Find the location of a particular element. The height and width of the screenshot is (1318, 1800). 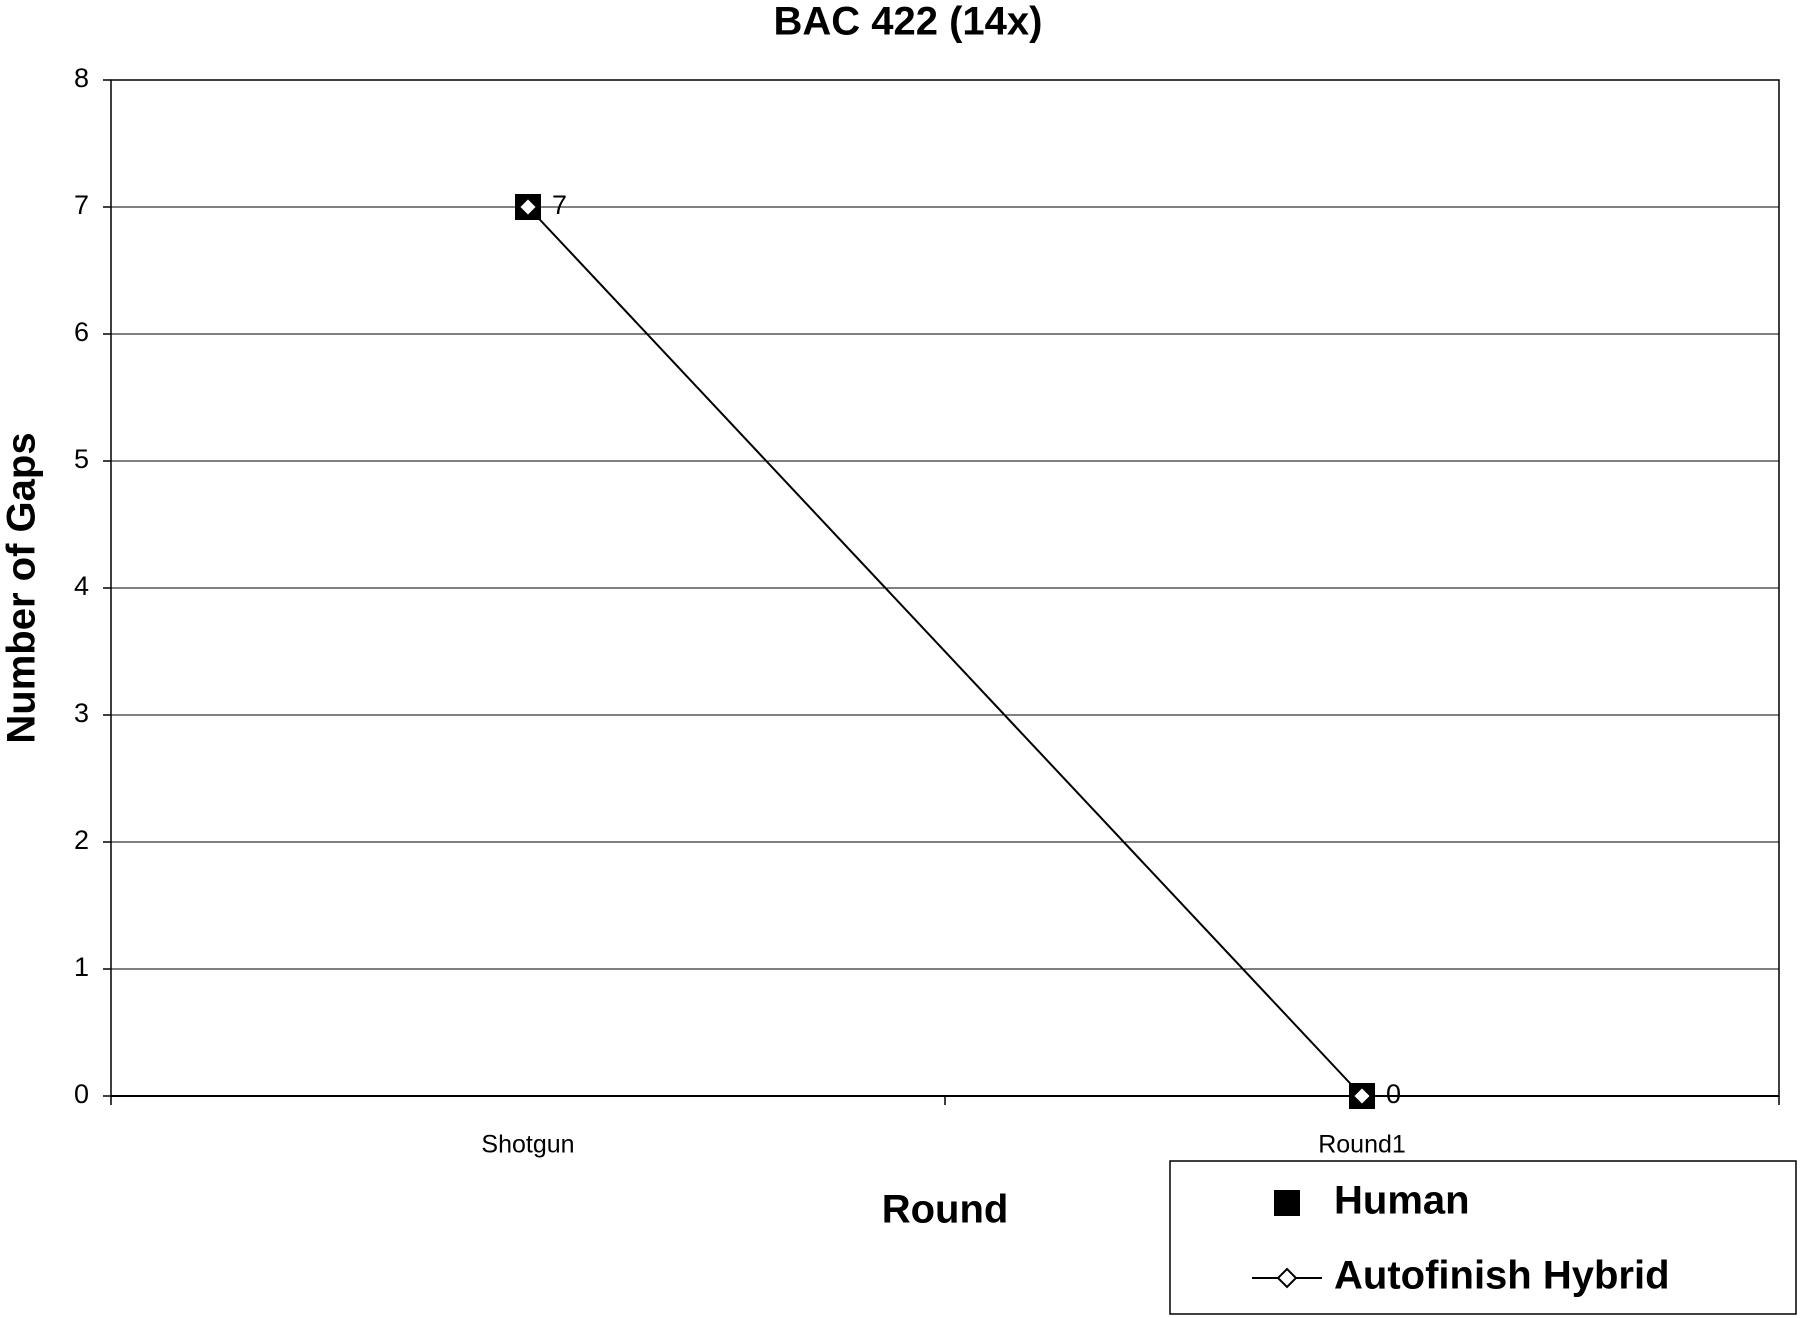

legend-label: Human is located at coordinates (1402, 1201).